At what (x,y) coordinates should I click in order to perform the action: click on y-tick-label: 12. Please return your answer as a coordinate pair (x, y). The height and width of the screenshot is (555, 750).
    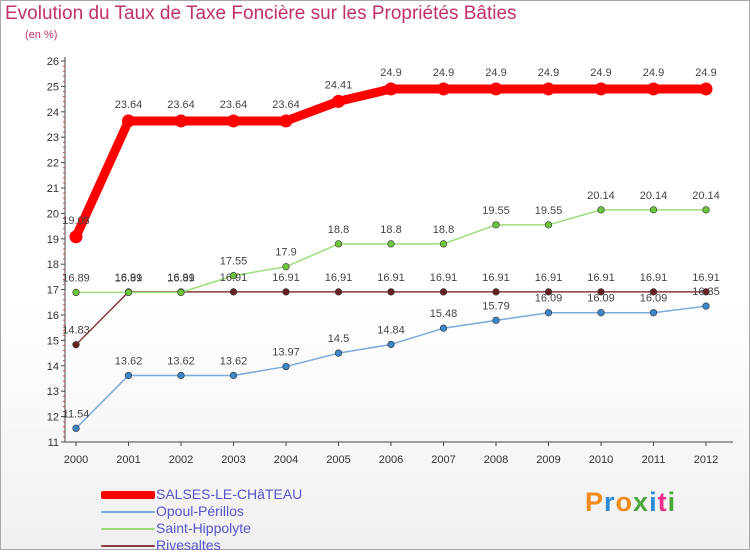
    Looking at the image, I should click on (53, 418).